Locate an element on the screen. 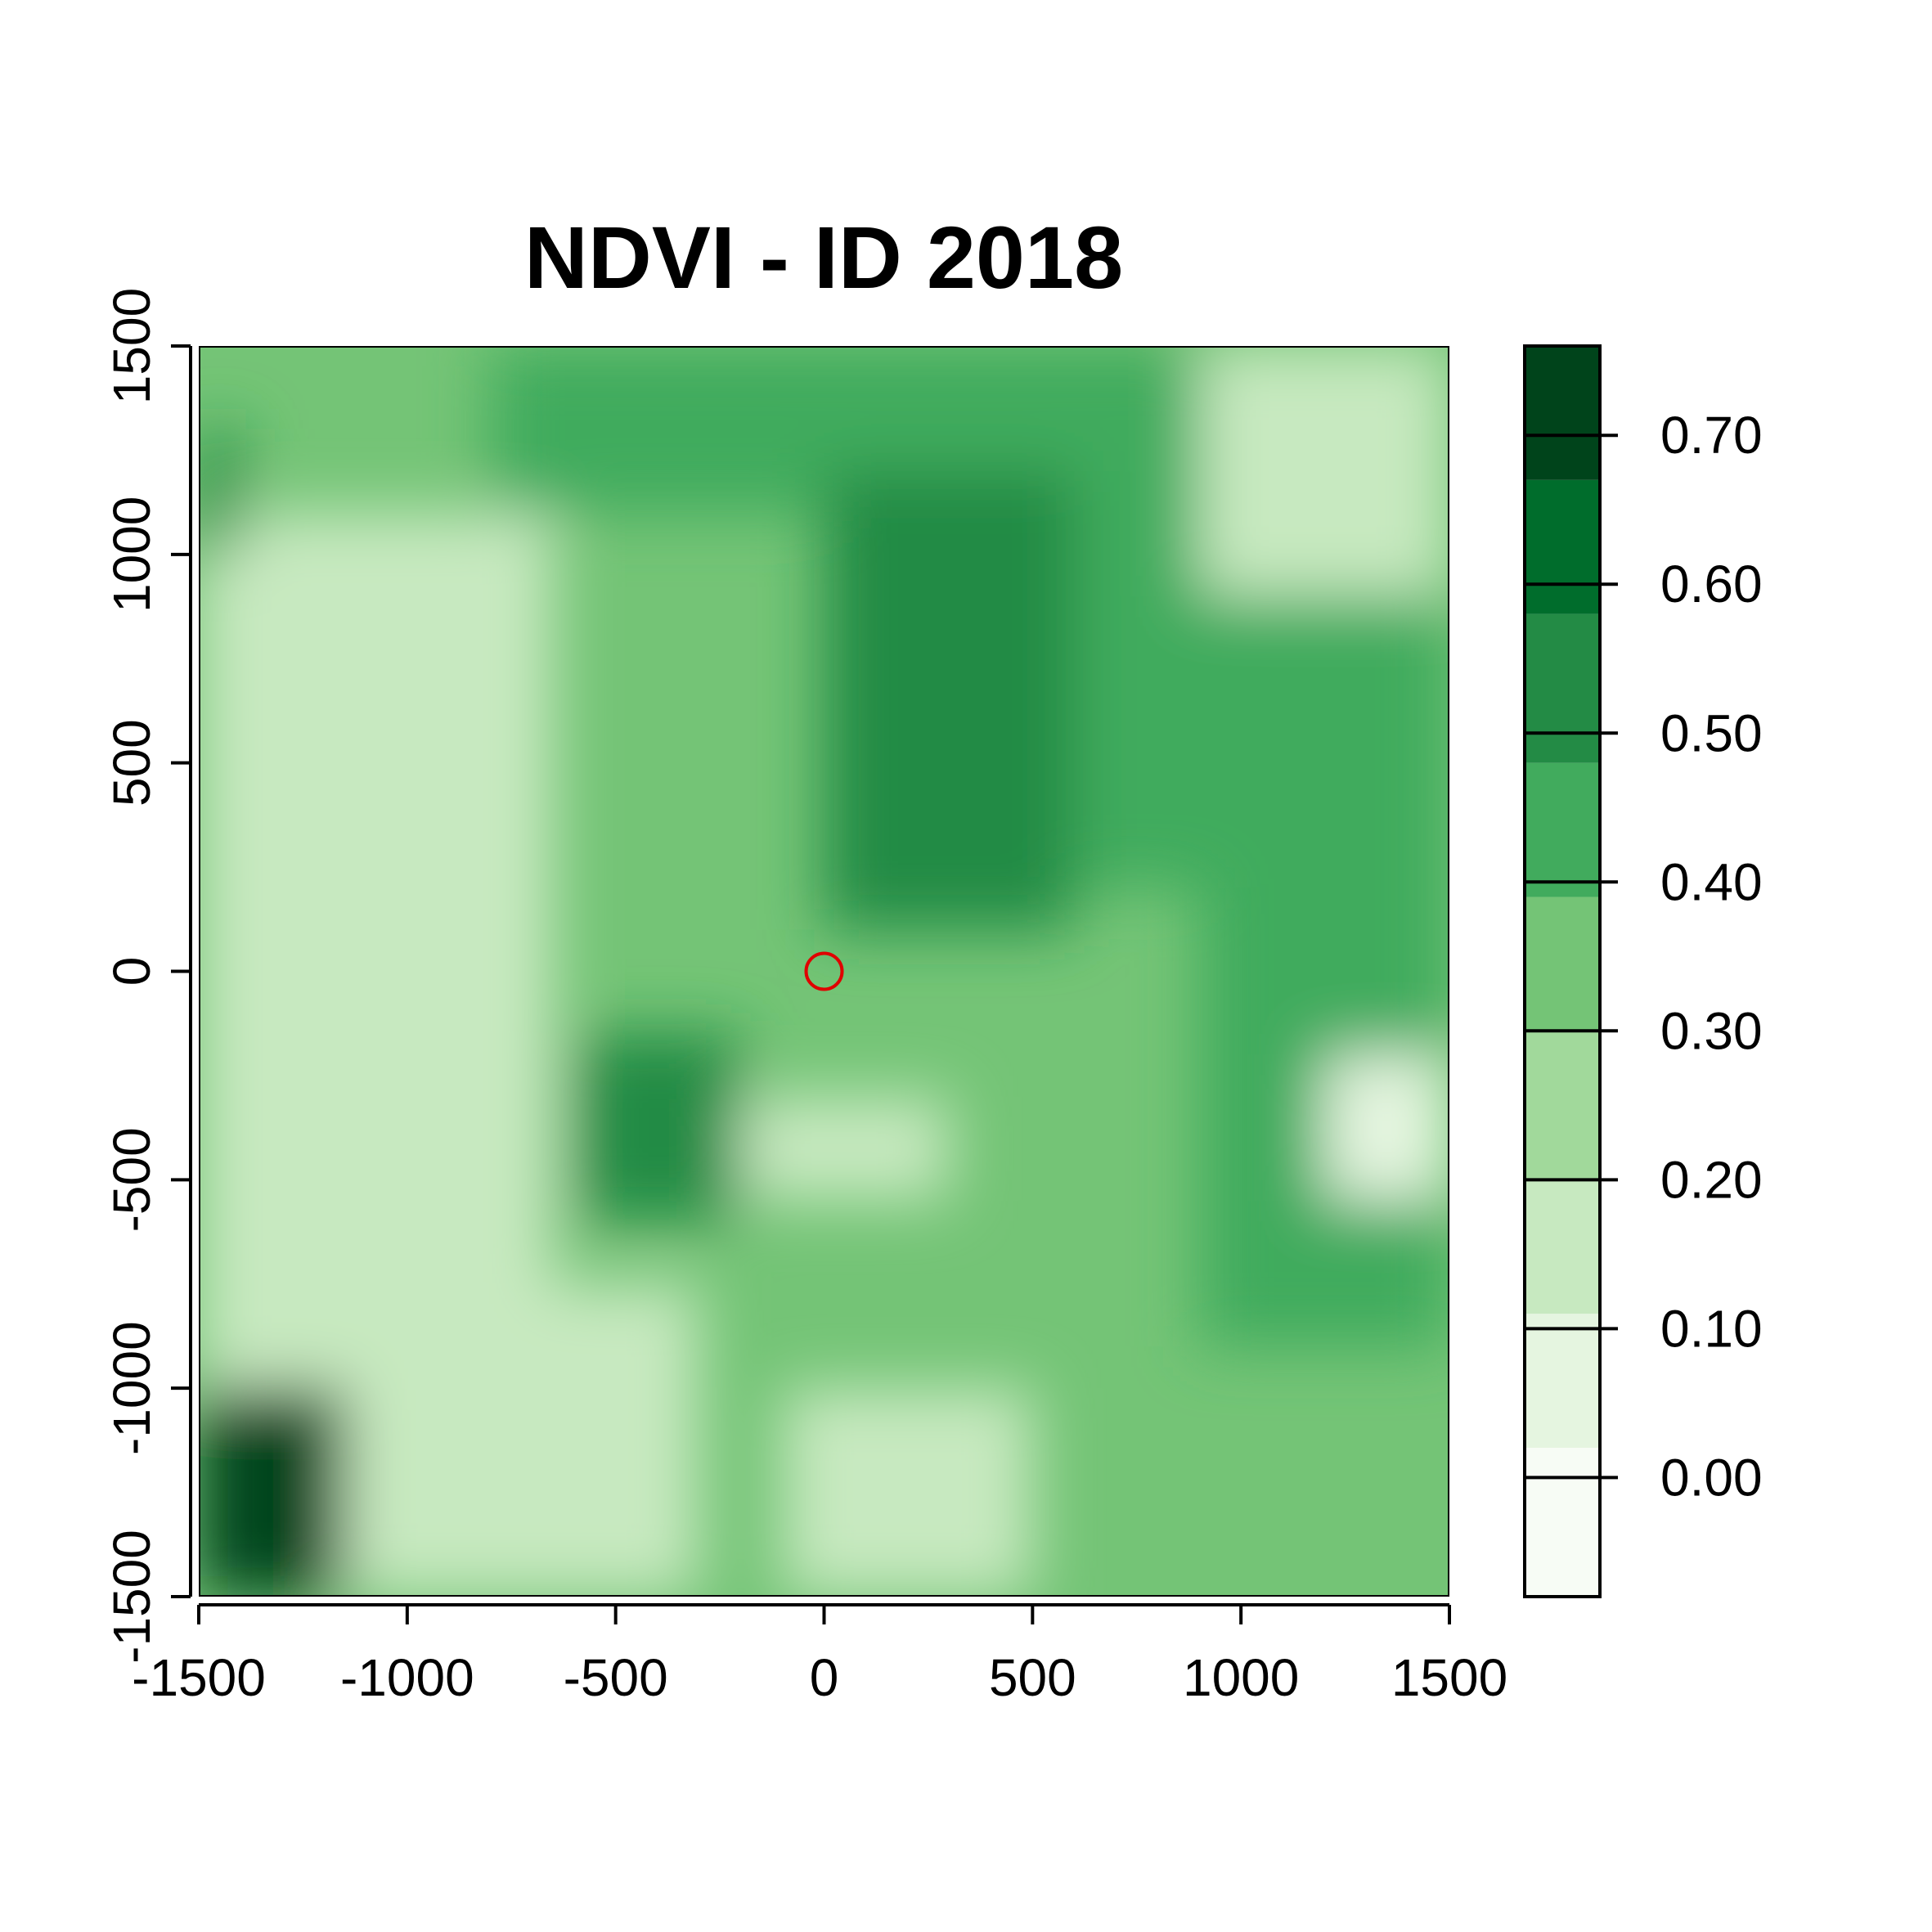 The image size is (1932, 1932). x-tick-label: 500 is located at coordinates (1032, 1678).